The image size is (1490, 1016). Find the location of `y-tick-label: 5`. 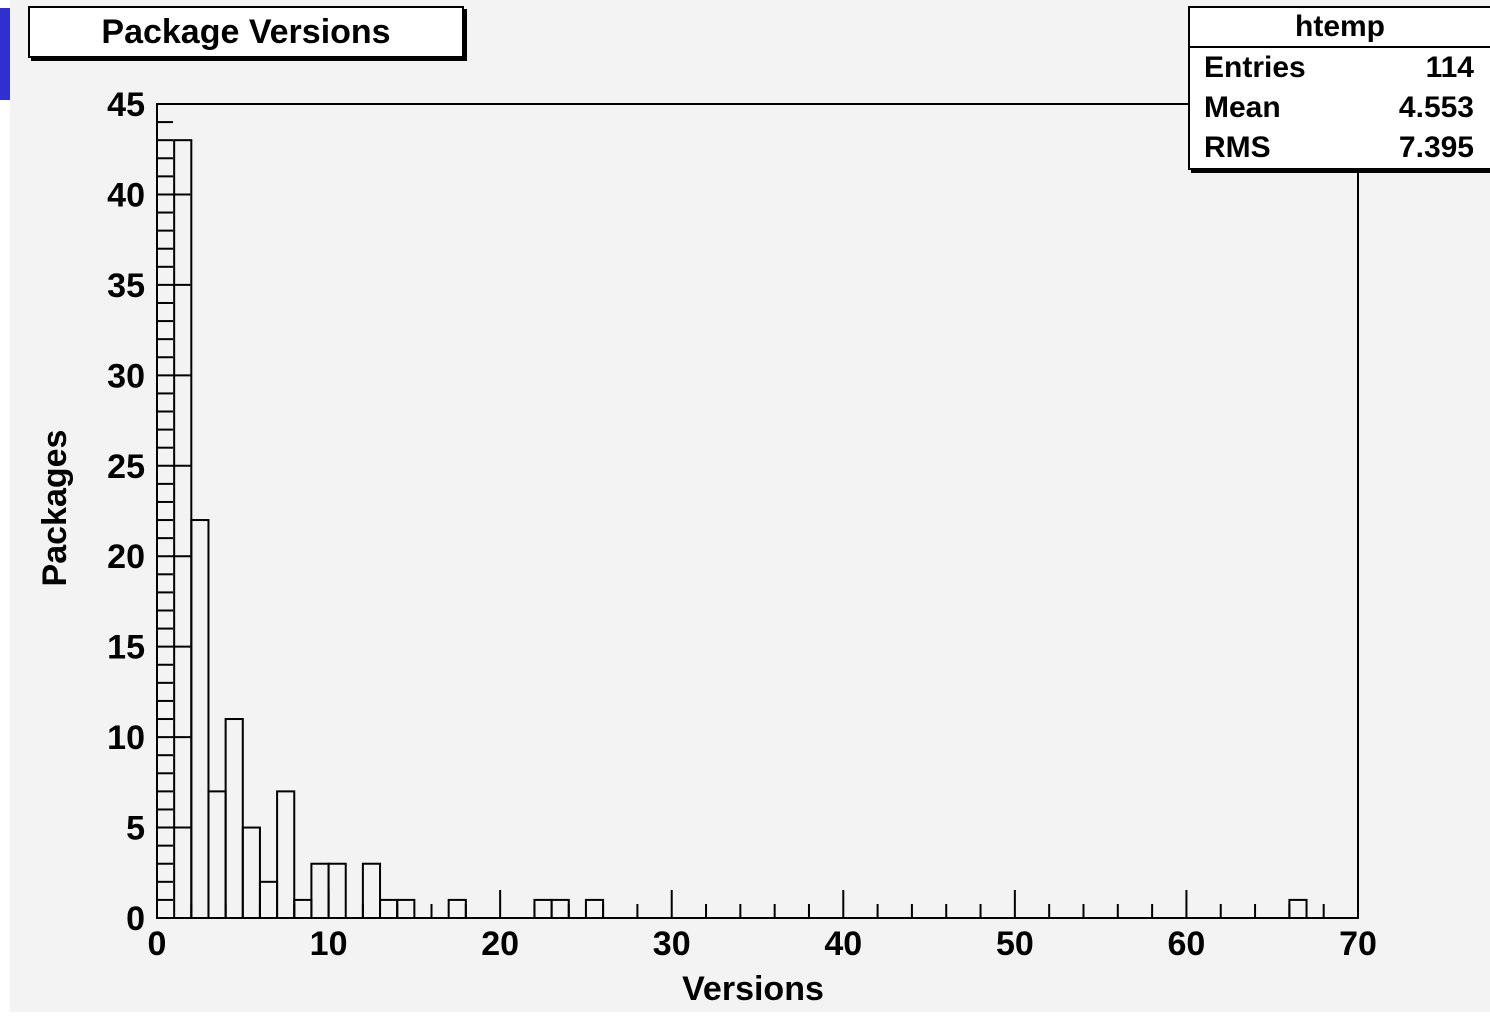

y-tick-label: 5 is located at coordinates (135, 829).